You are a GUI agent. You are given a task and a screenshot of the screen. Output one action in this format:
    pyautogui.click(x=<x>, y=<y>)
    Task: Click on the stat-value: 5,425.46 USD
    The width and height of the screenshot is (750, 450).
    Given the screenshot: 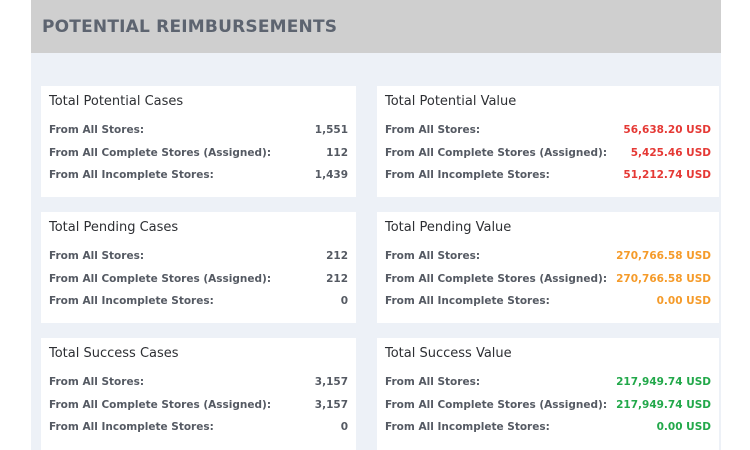 What is the action you would take?
    pyautogui.click(x=670, y=153)
    